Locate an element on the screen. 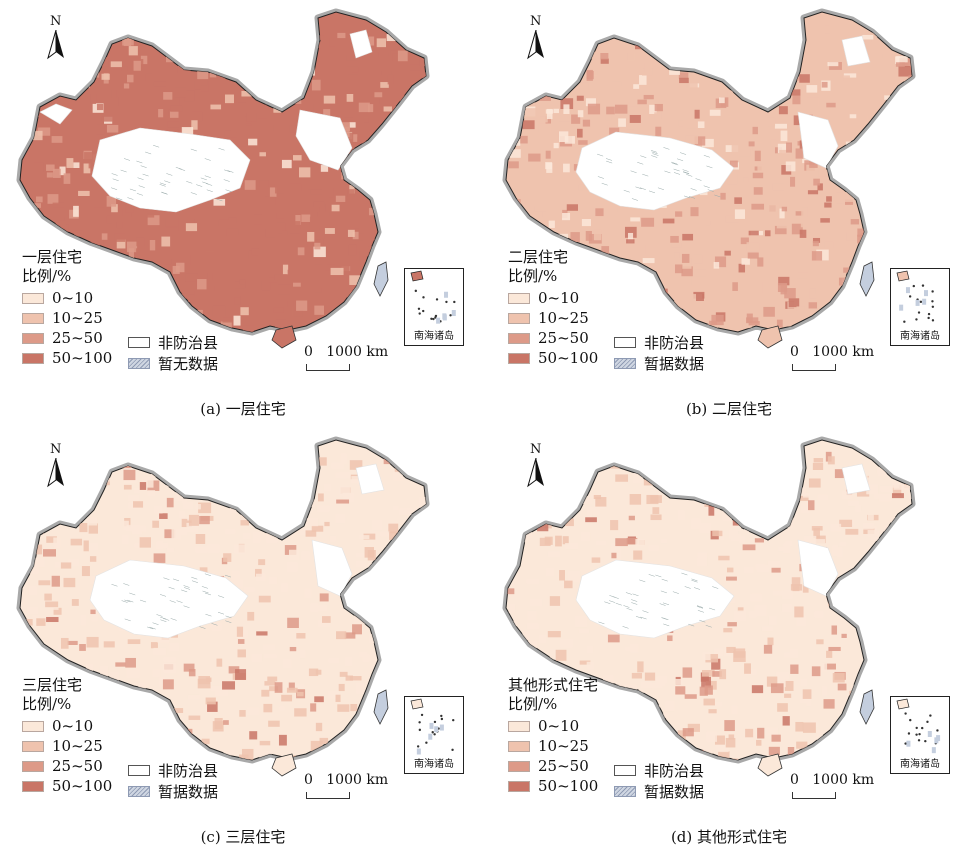 Image resolution: width=972 pixels, height=857 pixels. special-legend: 非防治县暂据数据 is located at coordinates (659, 353).